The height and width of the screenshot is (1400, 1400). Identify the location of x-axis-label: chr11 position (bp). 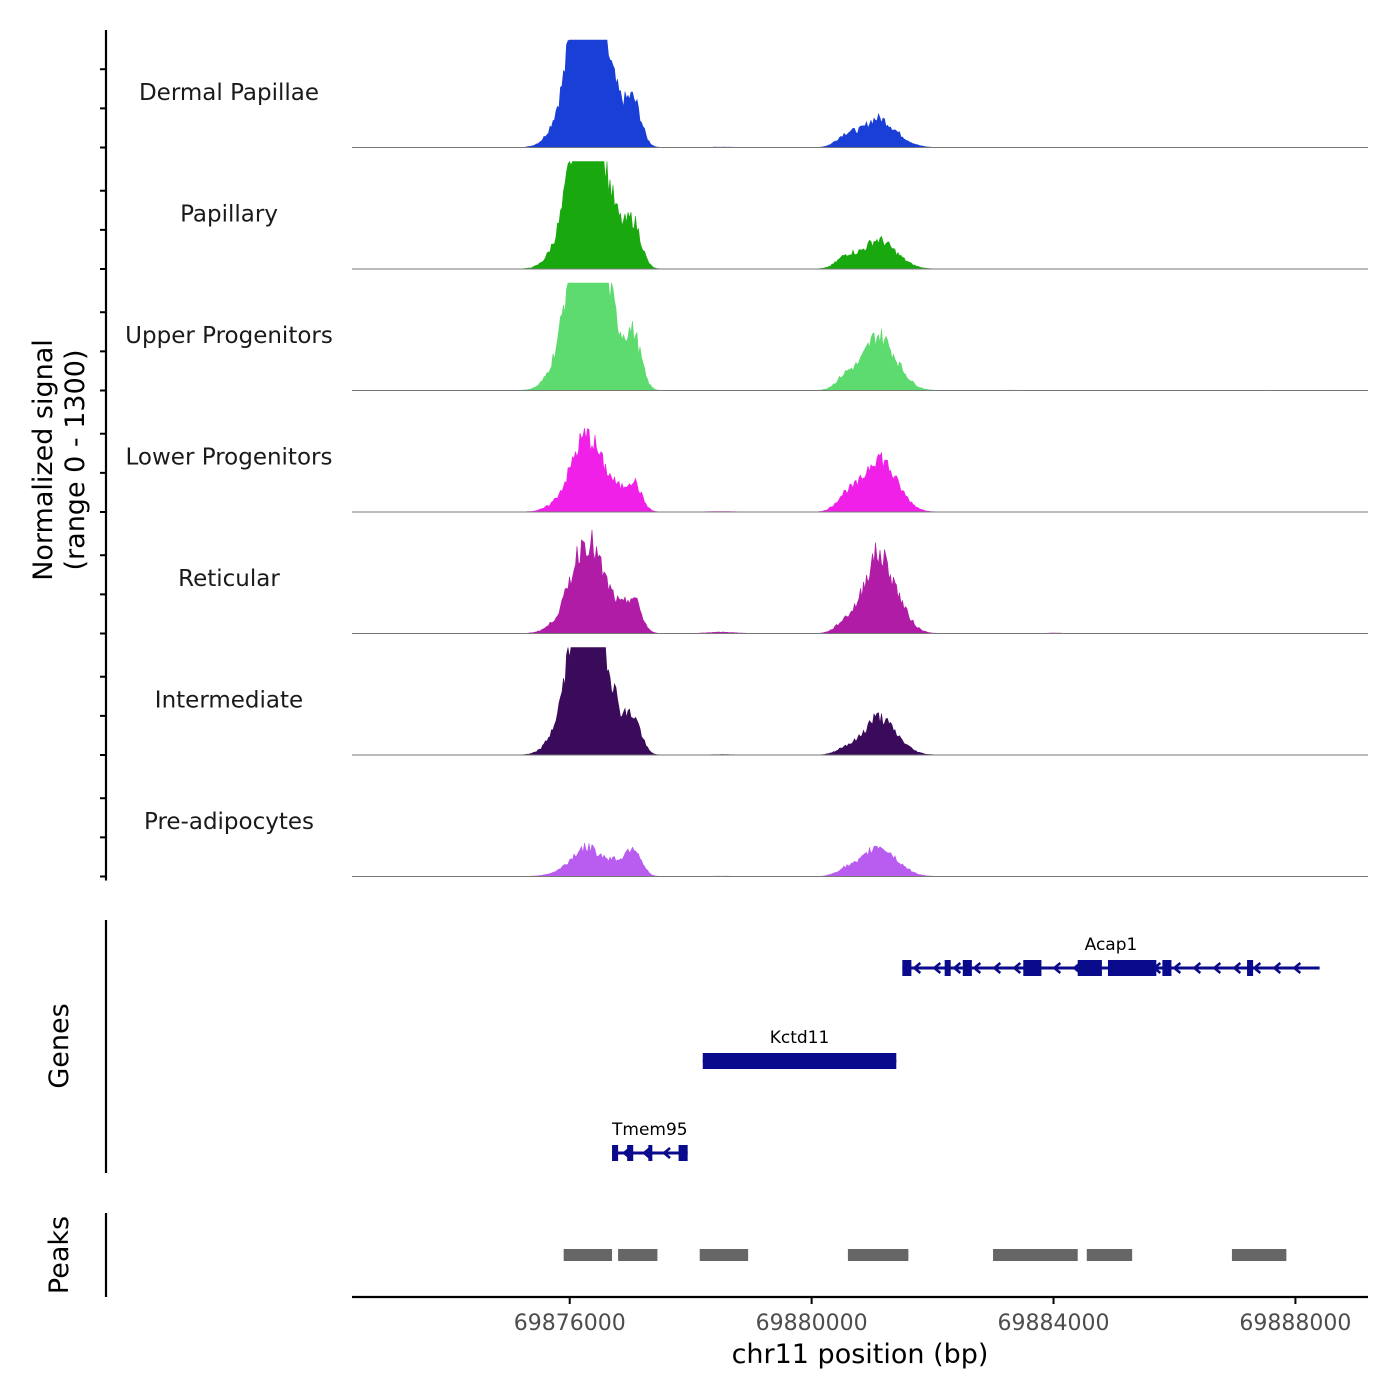
(860, 1354).